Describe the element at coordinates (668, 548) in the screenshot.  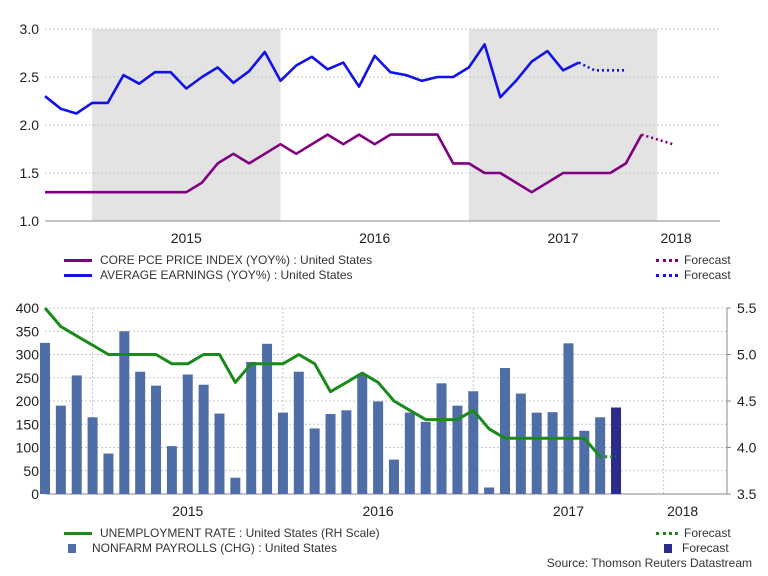
I see `payrolls-forecast-swatch` at that location.